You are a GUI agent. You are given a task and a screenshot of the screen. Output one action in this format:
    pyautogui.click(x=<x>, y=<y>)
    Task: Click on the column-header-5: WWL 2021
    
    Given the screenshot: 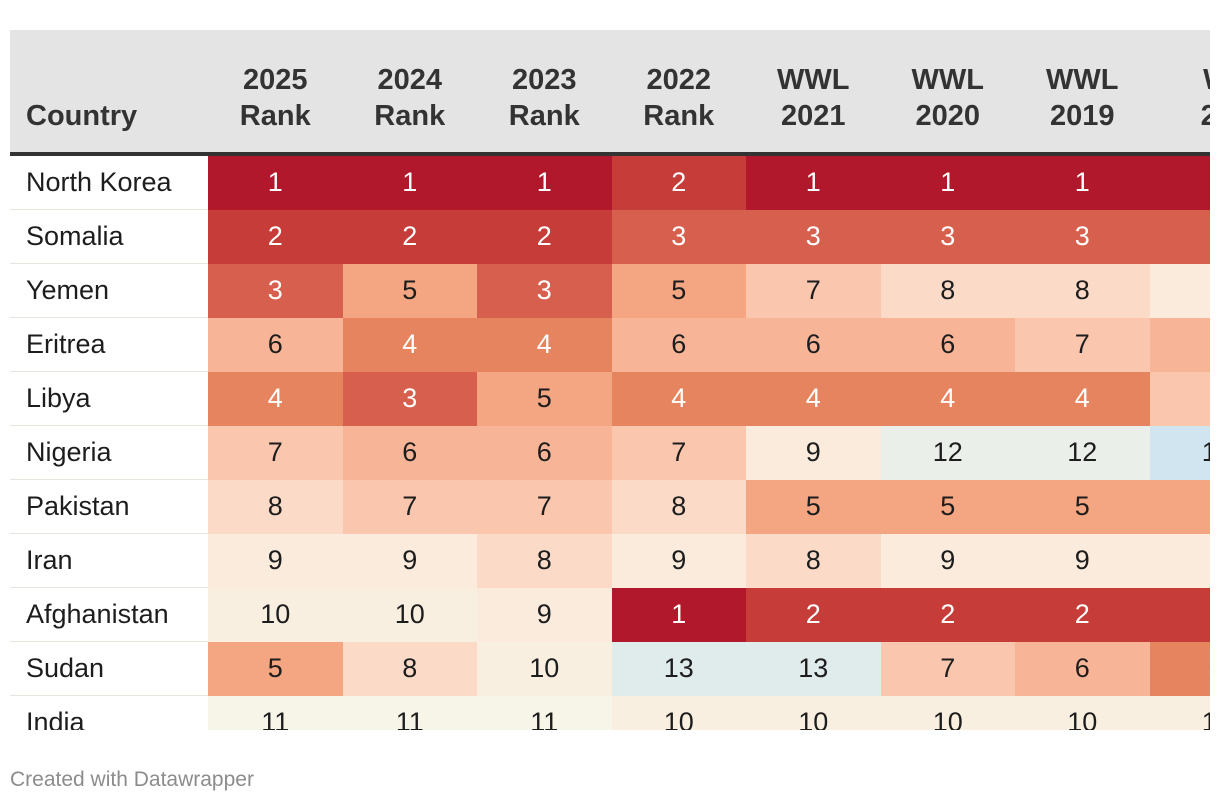 What is the action you would take?
    pyautogui.click(x=813, y=93)
    